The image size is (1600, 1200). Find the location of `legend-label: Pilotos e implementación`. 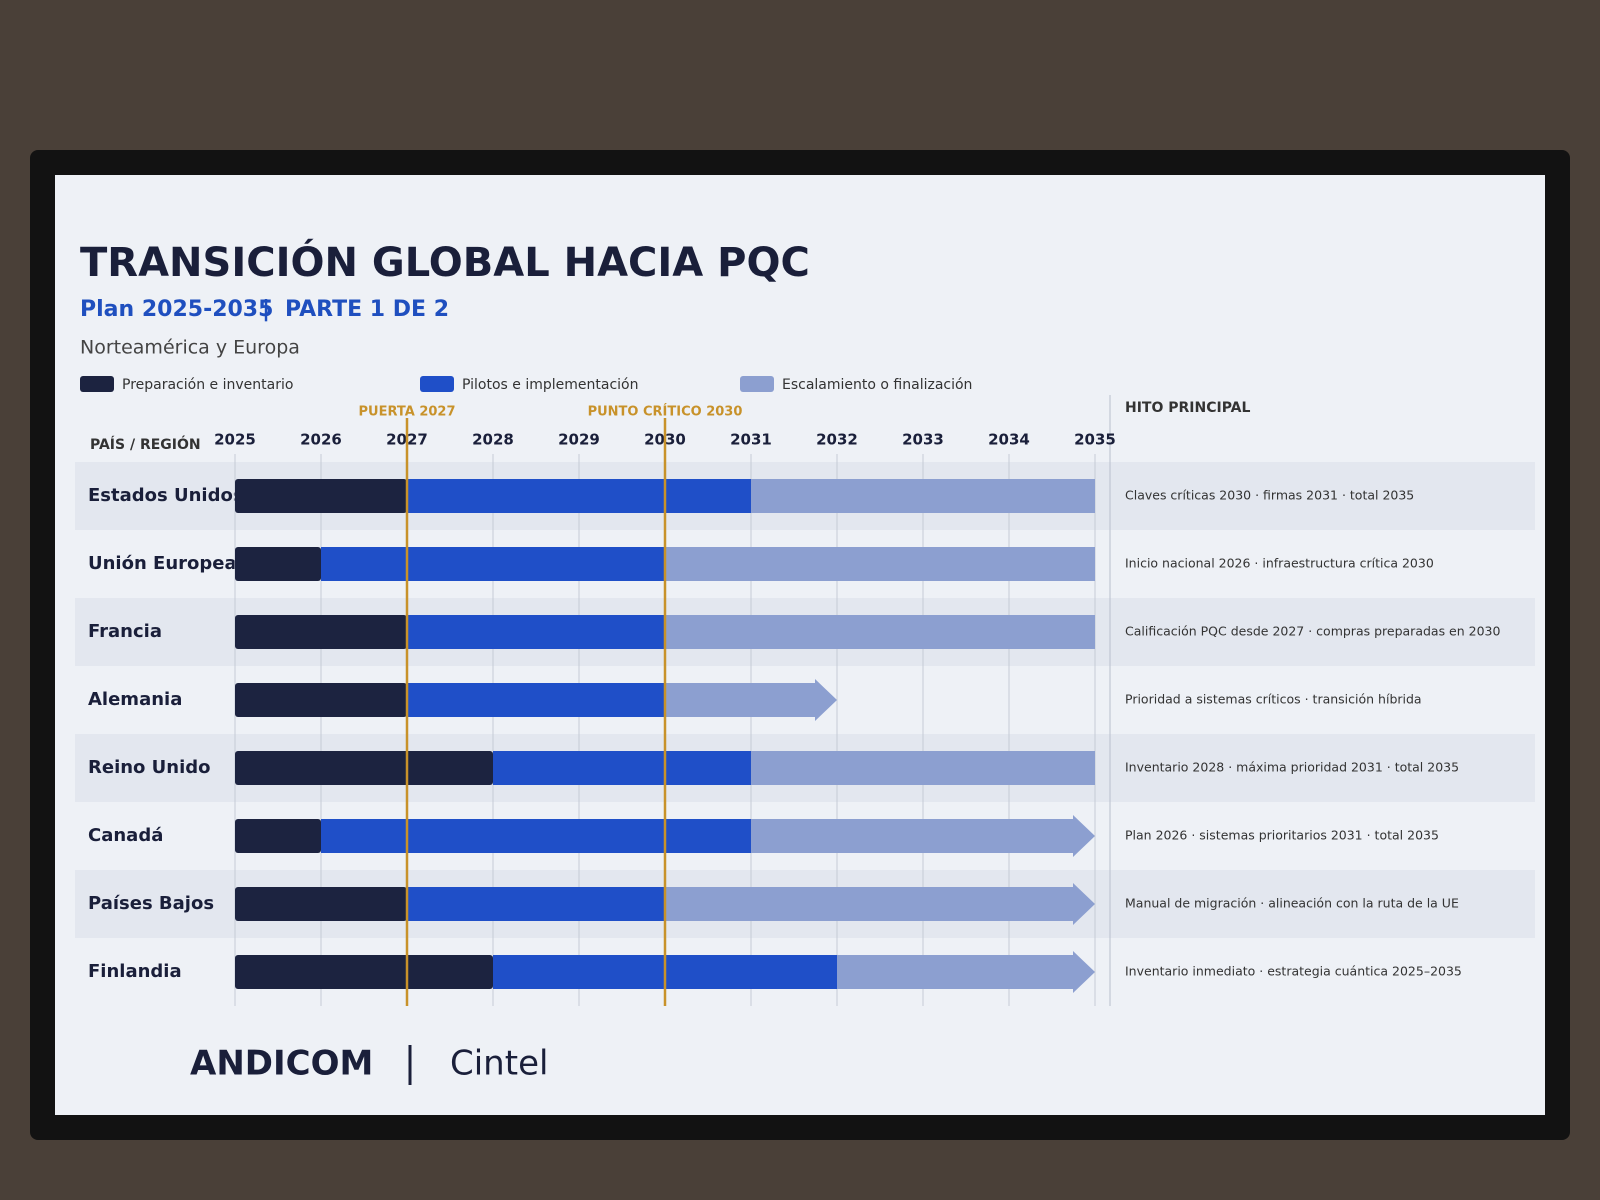

legend-label: Pilotos e implementación is located at coordinates (550, 385).